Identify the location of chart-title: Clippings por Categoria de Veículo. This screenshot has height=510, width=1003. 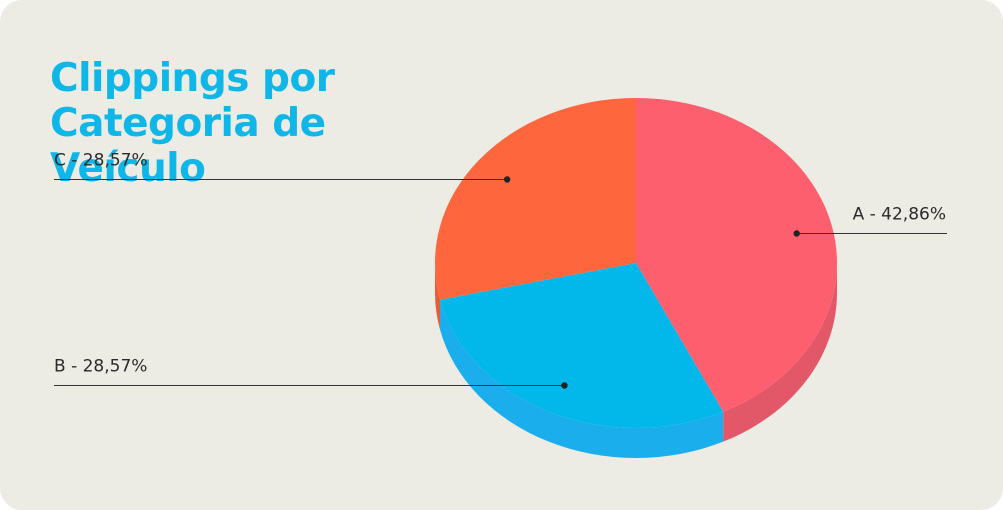
(250, 123).